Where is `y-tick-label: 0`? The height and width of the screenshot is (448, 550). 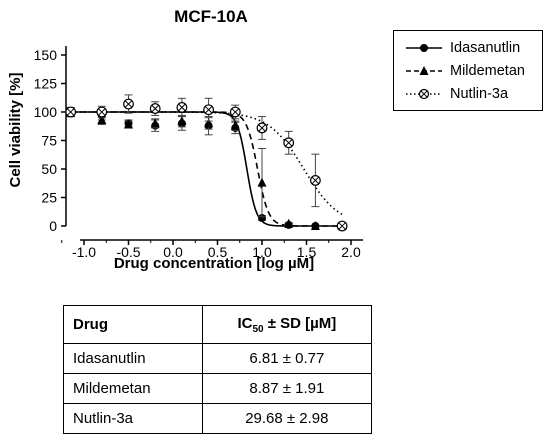 y-tick-label: 0 is located at coordinates (53, 226).